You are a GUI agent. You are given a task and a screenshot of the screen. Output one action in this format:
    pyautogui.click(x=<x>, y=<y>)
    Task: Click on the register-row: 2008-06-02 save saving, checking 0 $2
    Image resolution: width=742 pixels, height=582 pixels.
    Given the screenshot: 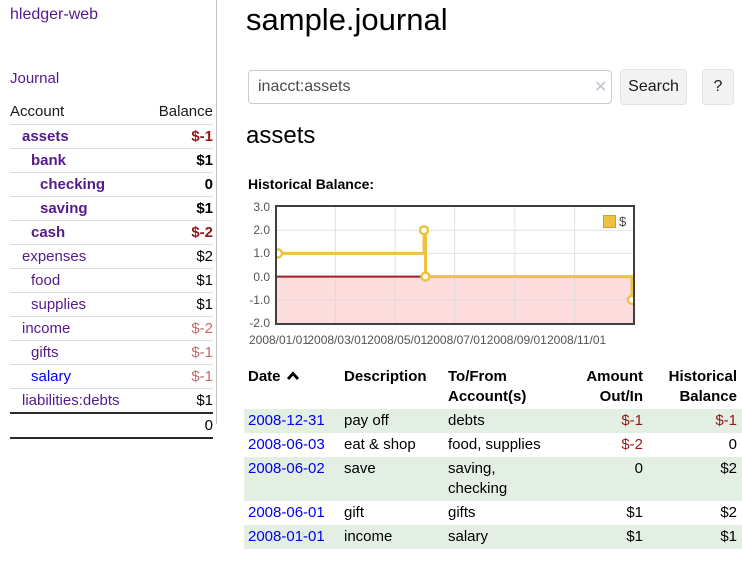 What is the action you would take?
    pyautogui.click(x=493, y=479)
    